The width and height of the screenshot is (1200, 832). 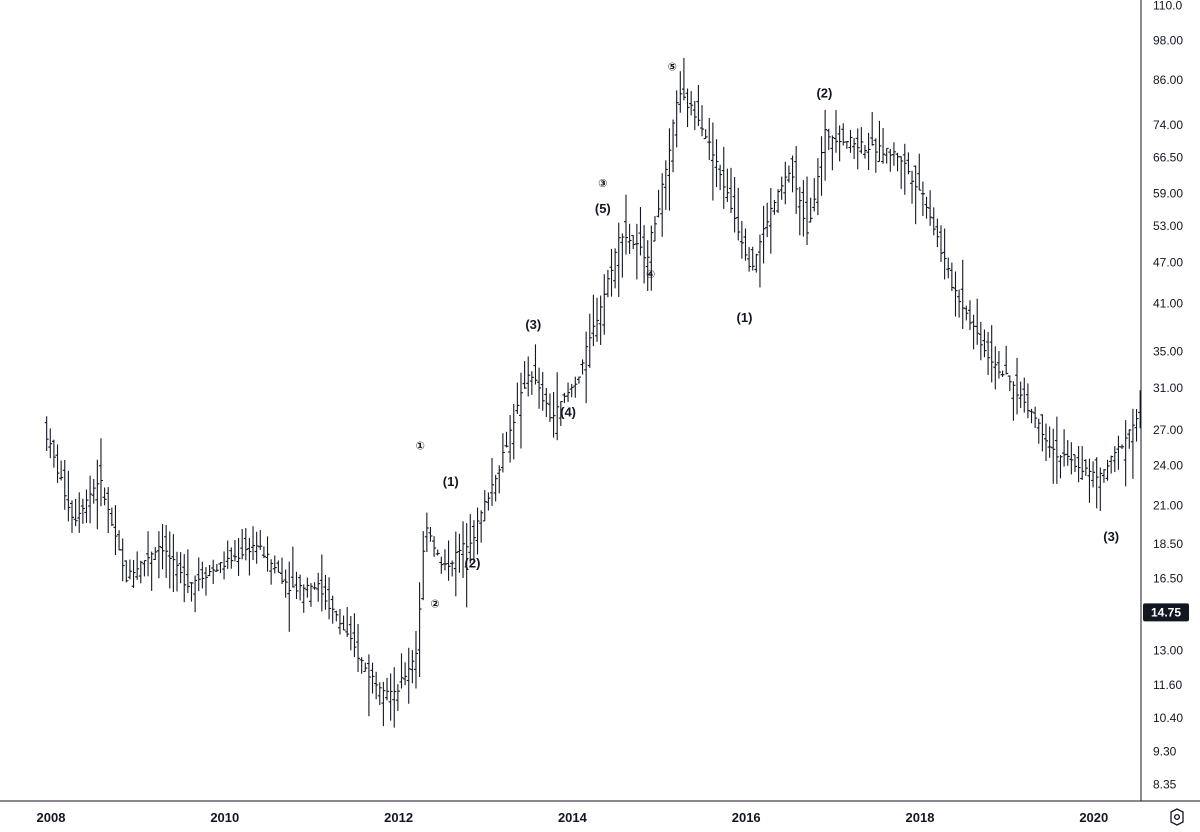 What do you see at coordinates (1168, 80) in the screenshot?
I see `price-tick-label: 86.00` at bounding box center [1168, 80].